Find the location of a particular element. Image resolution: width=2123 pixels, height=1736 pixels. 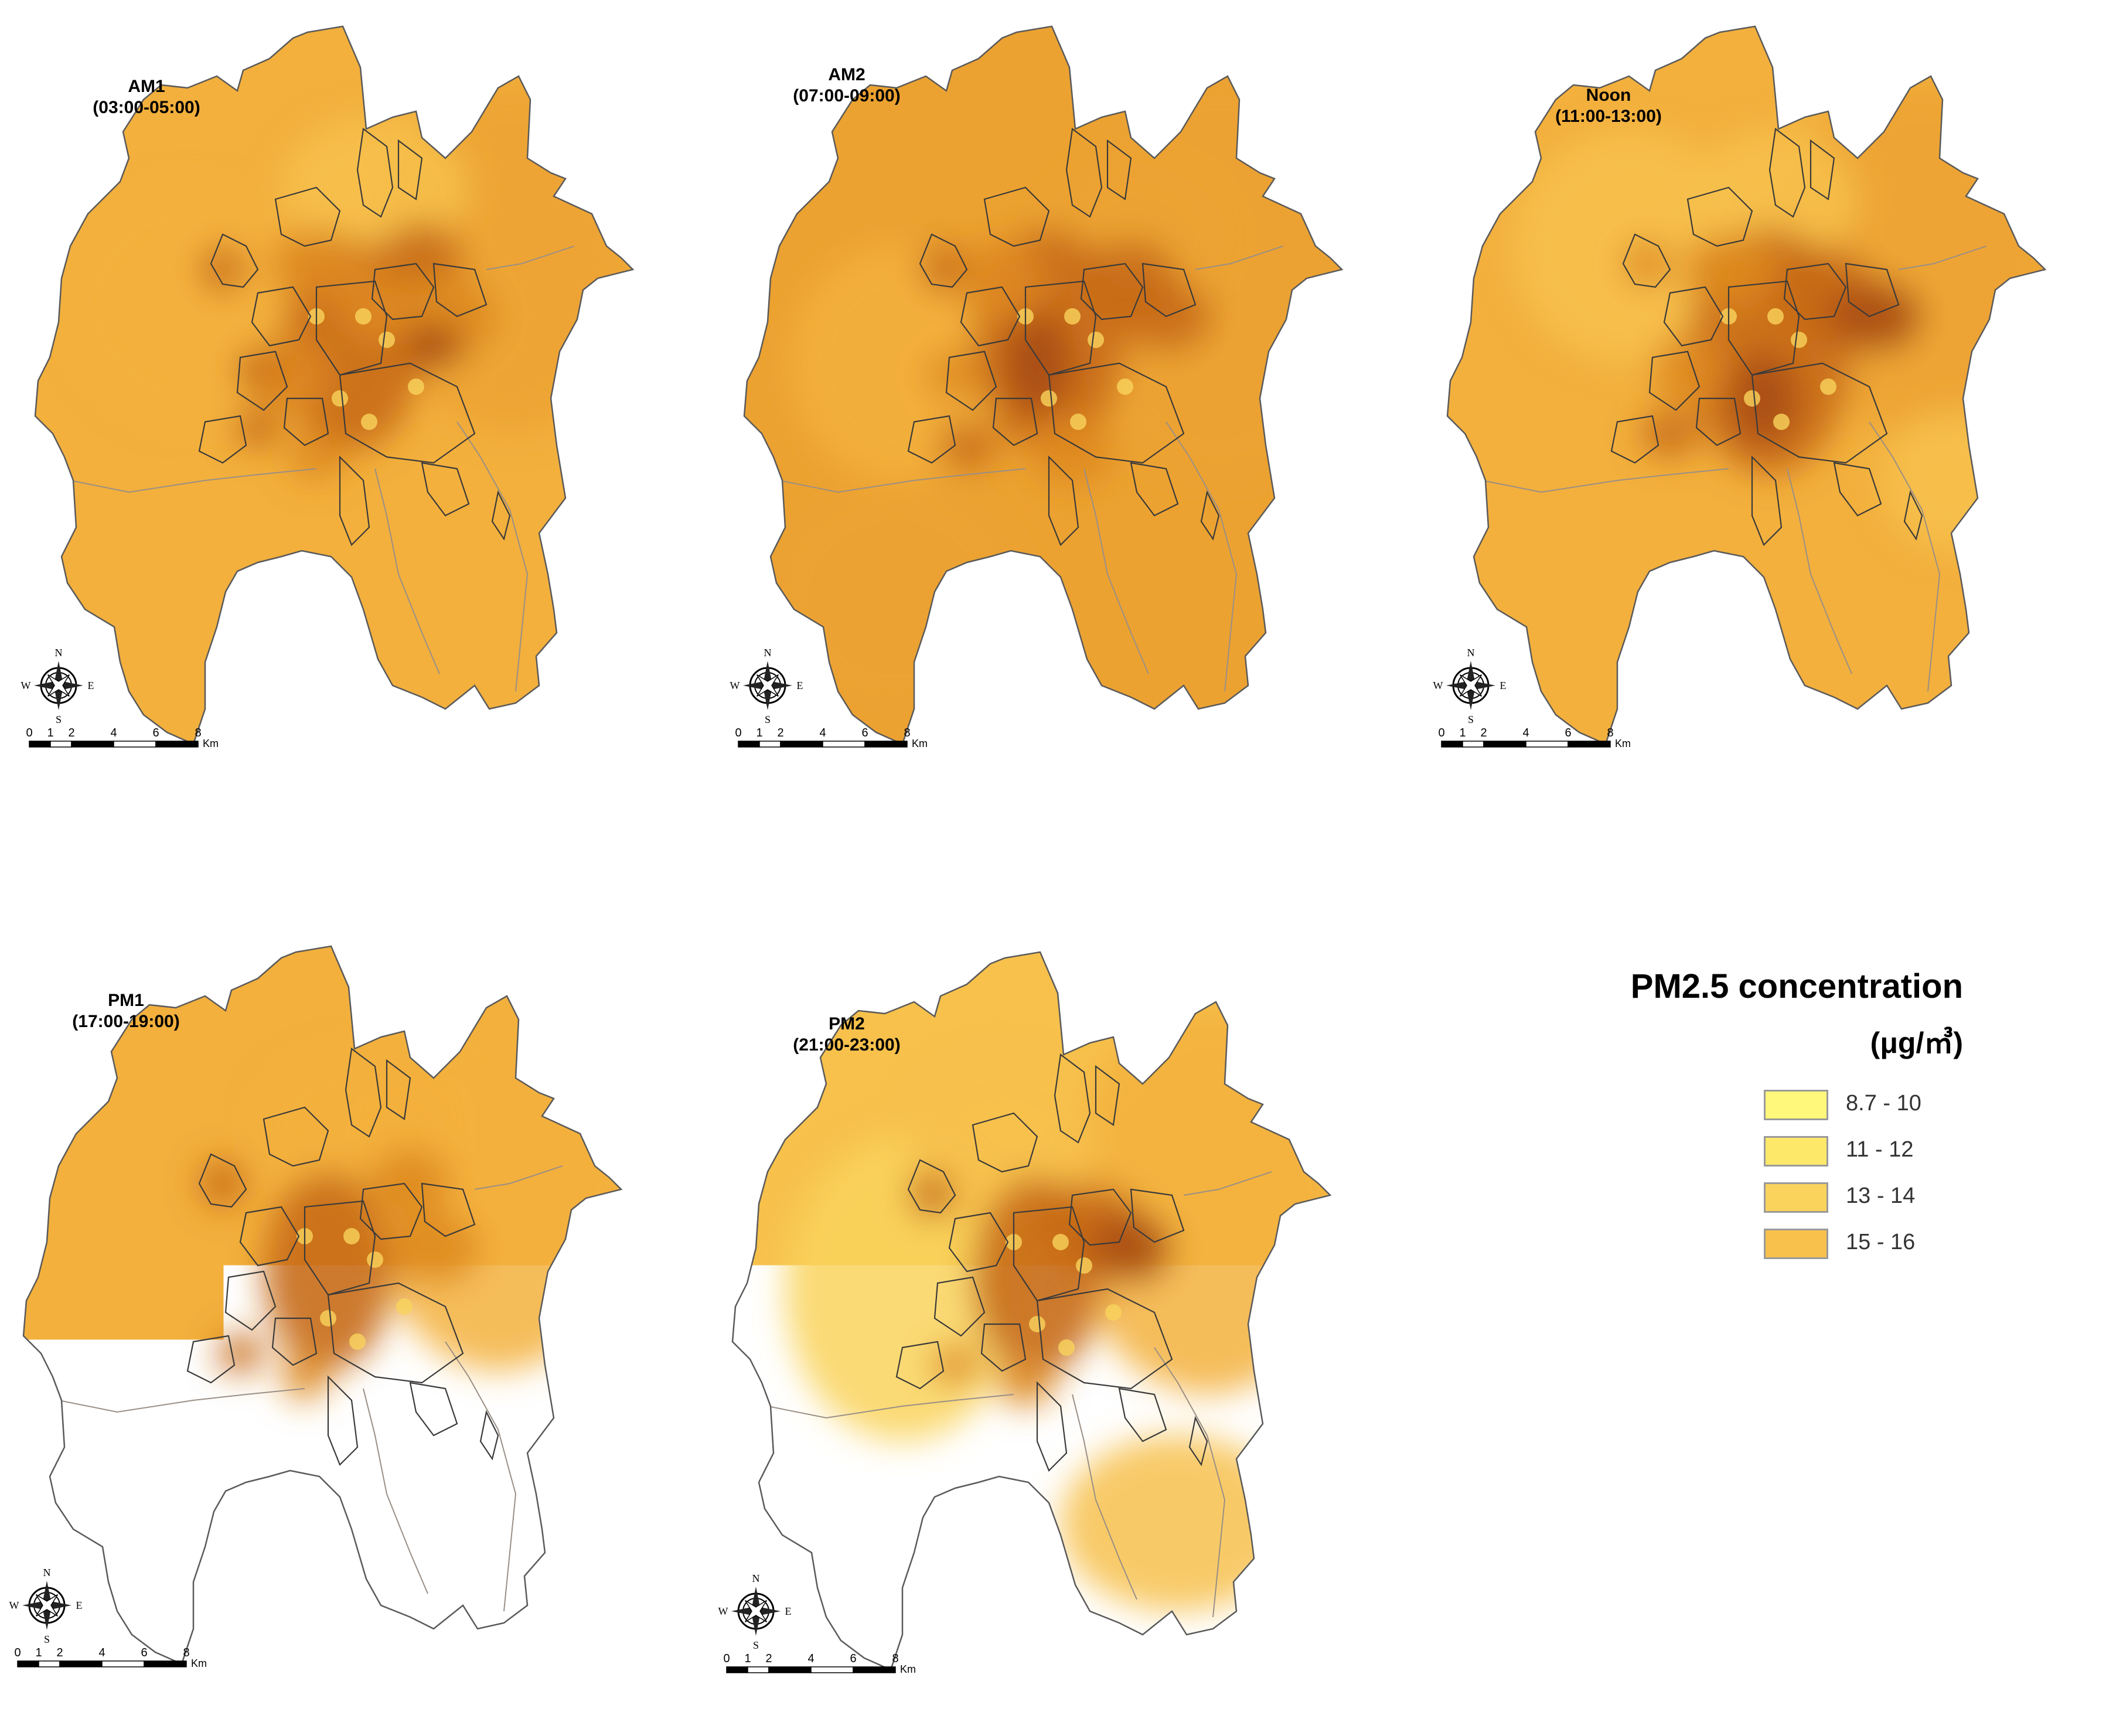

panel-period: (07:00-09:00) is located at coordinates (847, 96).